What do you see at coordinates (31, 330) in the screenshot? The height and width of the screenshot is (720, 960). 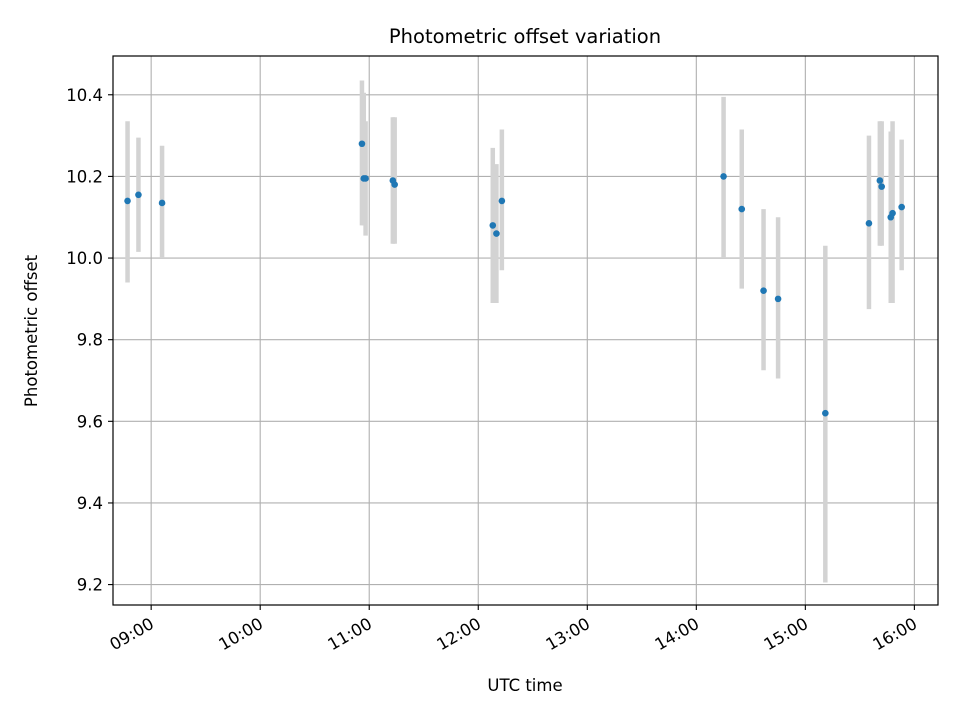 I see `y-axis-label: Photometric offset` at bounding box center [31, 330].